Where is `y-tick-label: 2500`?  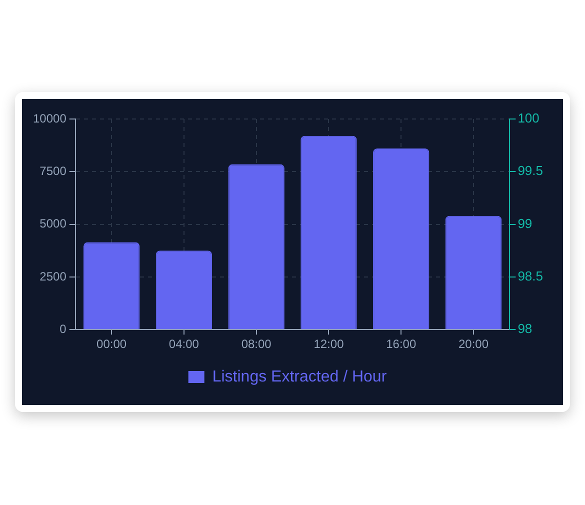 y-tick-label: 2500 is located at coordinates (53, 276).